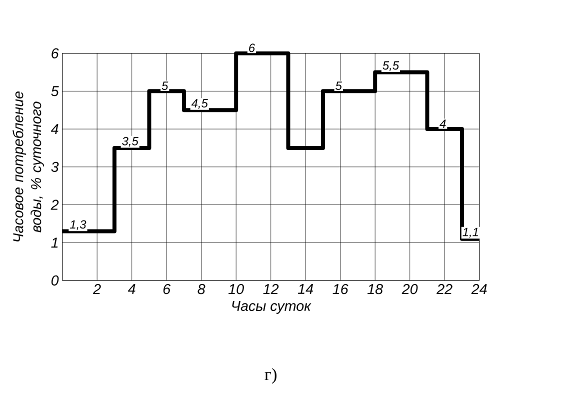 This screenshot has width=578, height=397. I want to click on data-label: 6, so click(252, 48).